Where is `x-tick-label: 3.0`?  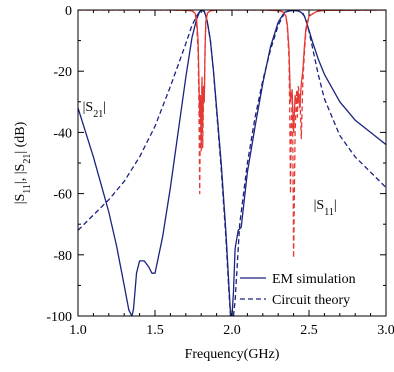
x-tick-label: 3.0 is located at coordinates (385, 330).